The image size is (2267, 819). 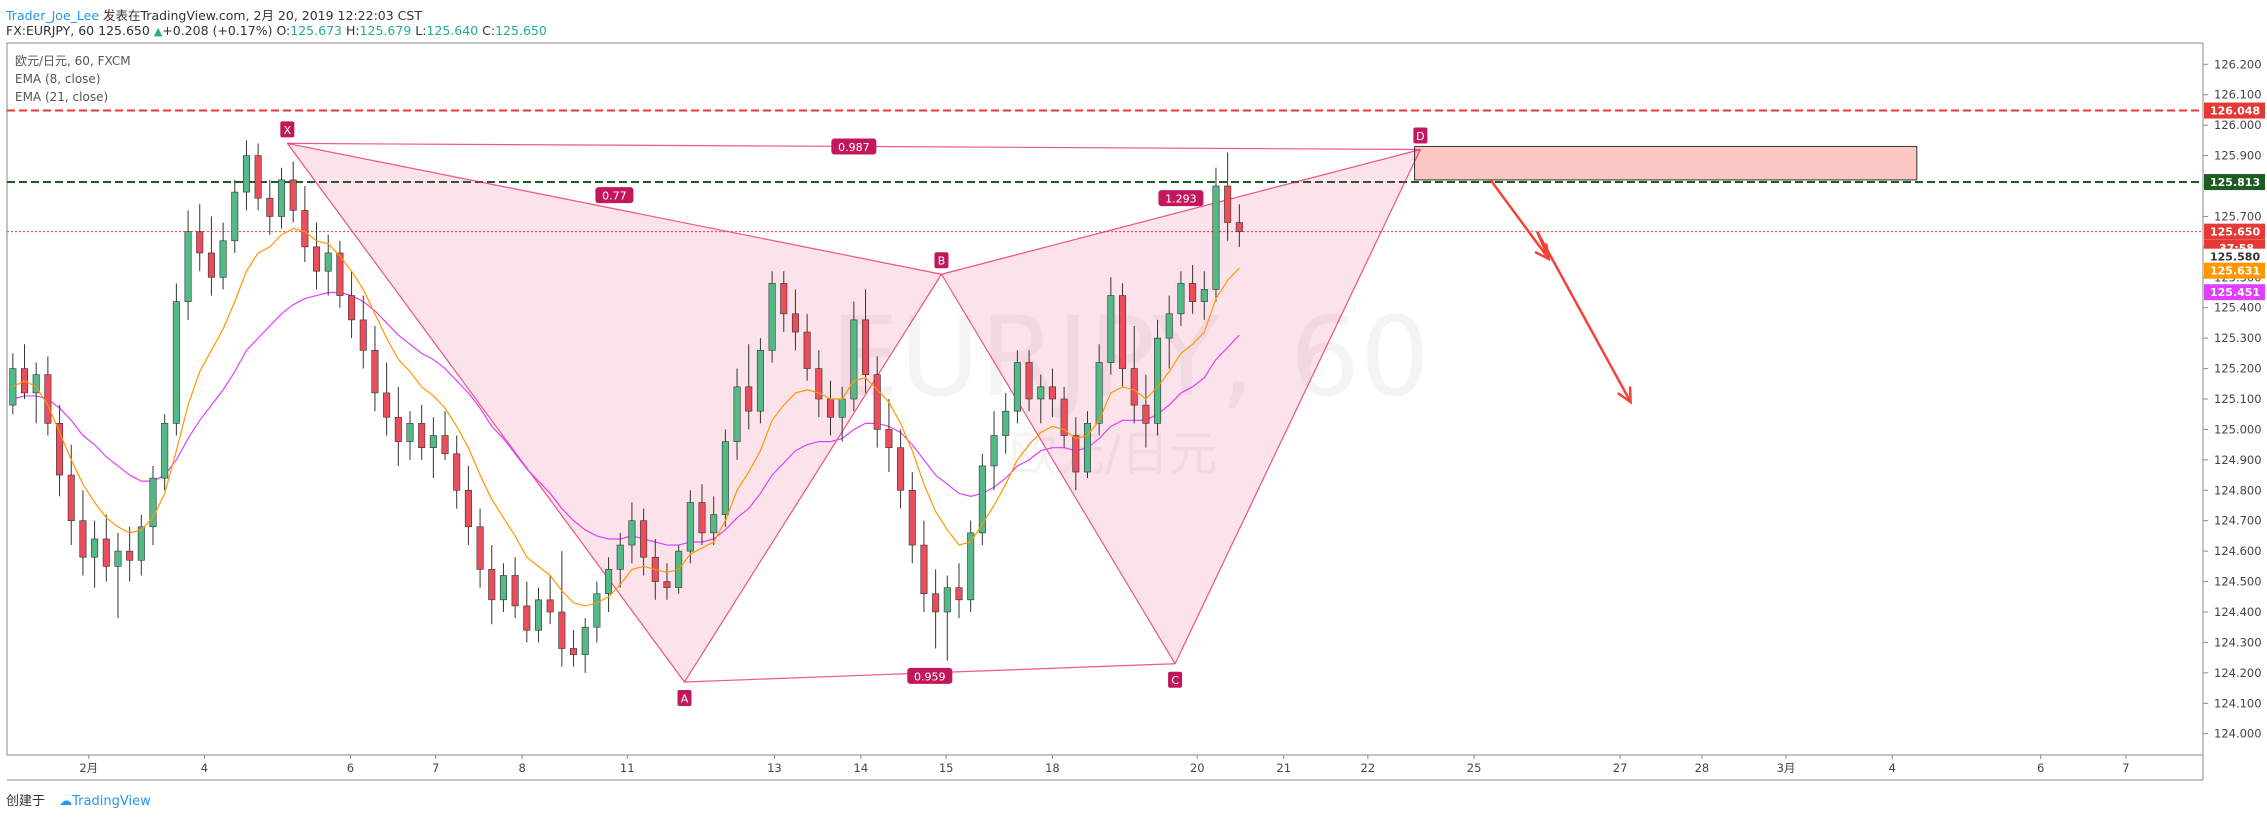 What do you see at coordinates (1130, 357) in the screenshot?
I see `watermark-symbol: EURJPY, 60` at bounding box center [1130, 357].